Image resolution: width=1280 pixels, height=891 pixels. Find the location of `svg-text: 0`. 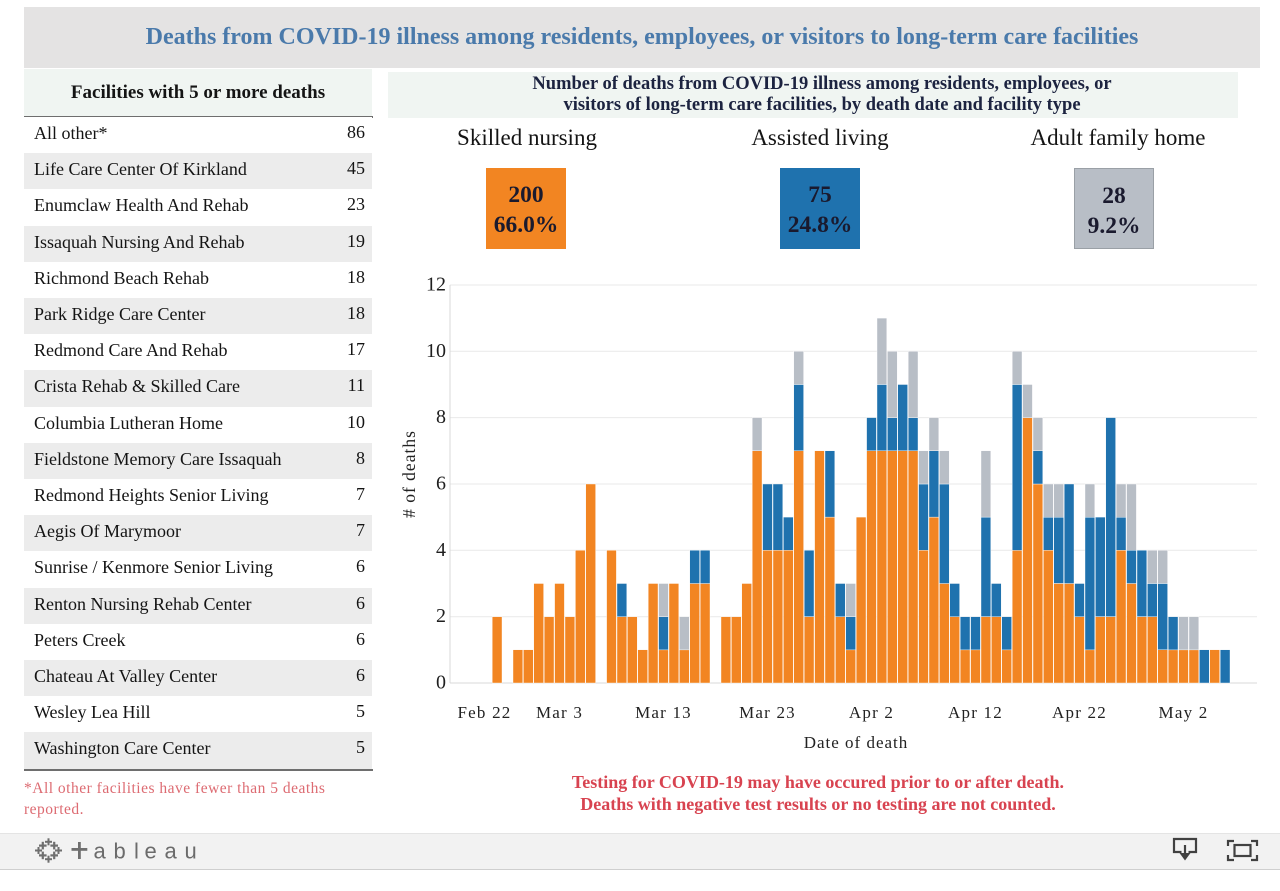

svg-text: 0 is located at coordinates (441, 683).